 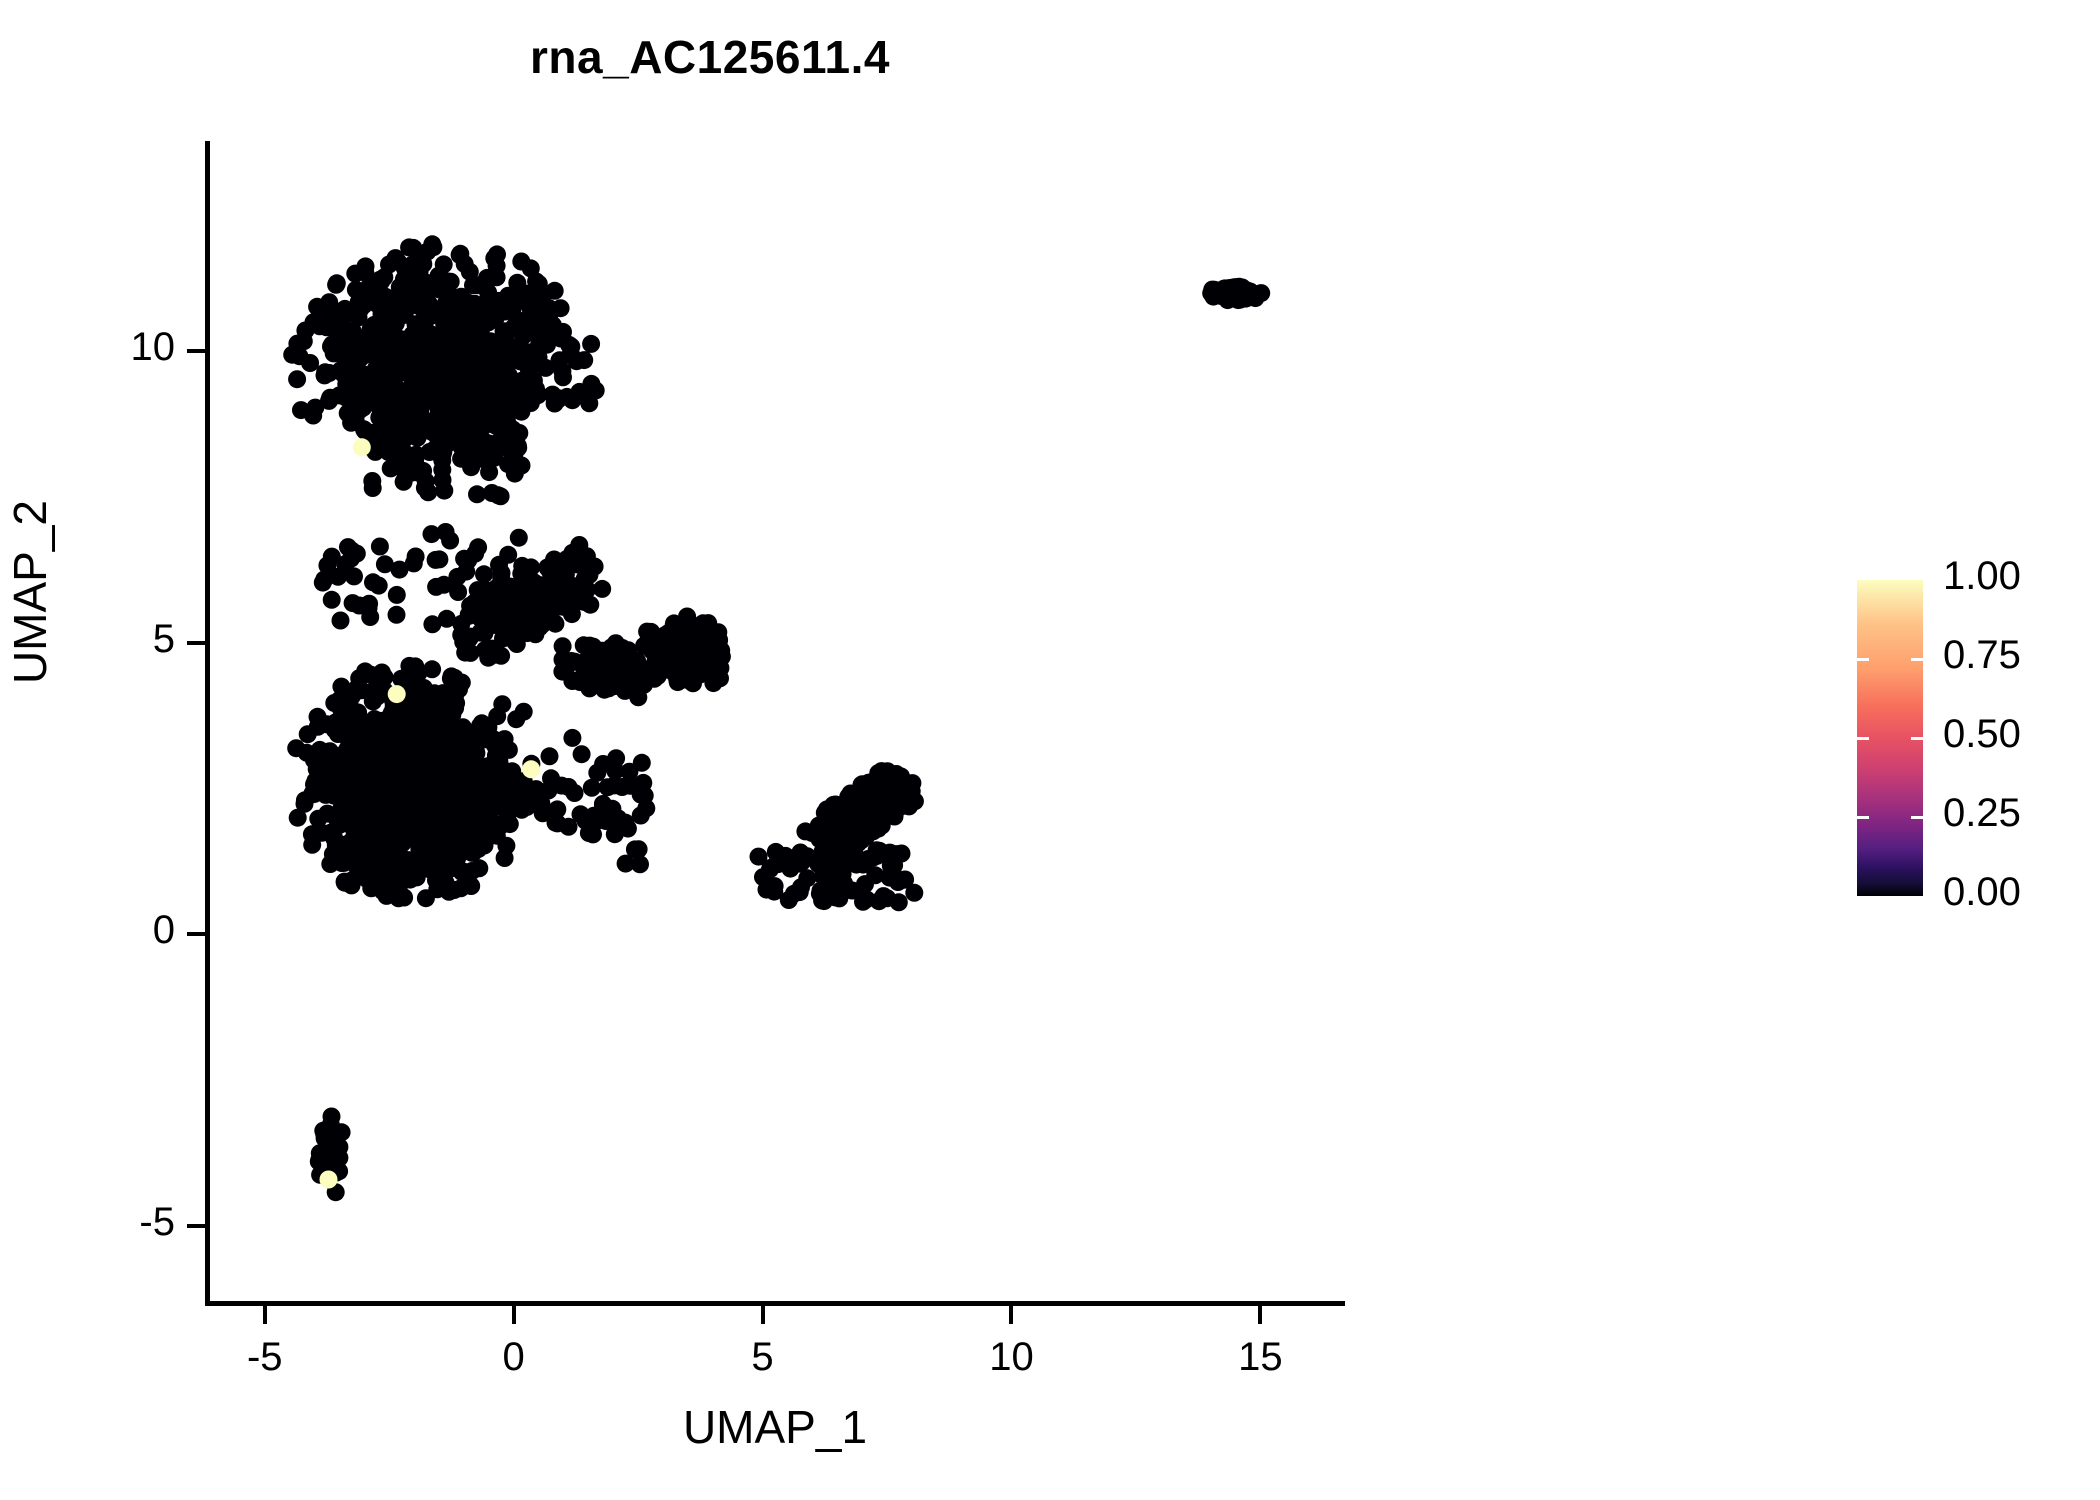 I want to click on colorbar-tick, so click(x=1863, y=738).